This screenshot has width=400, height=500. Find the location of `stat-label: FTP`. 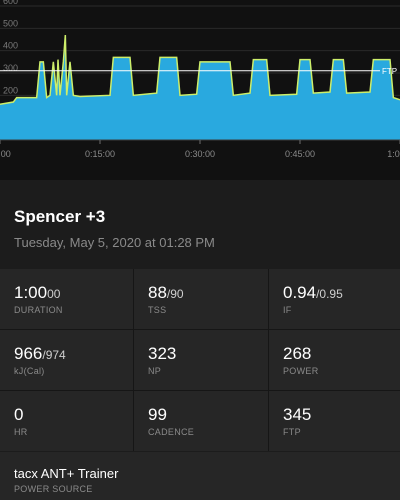

stat-label: FTP is located at coordinates (292, 432).